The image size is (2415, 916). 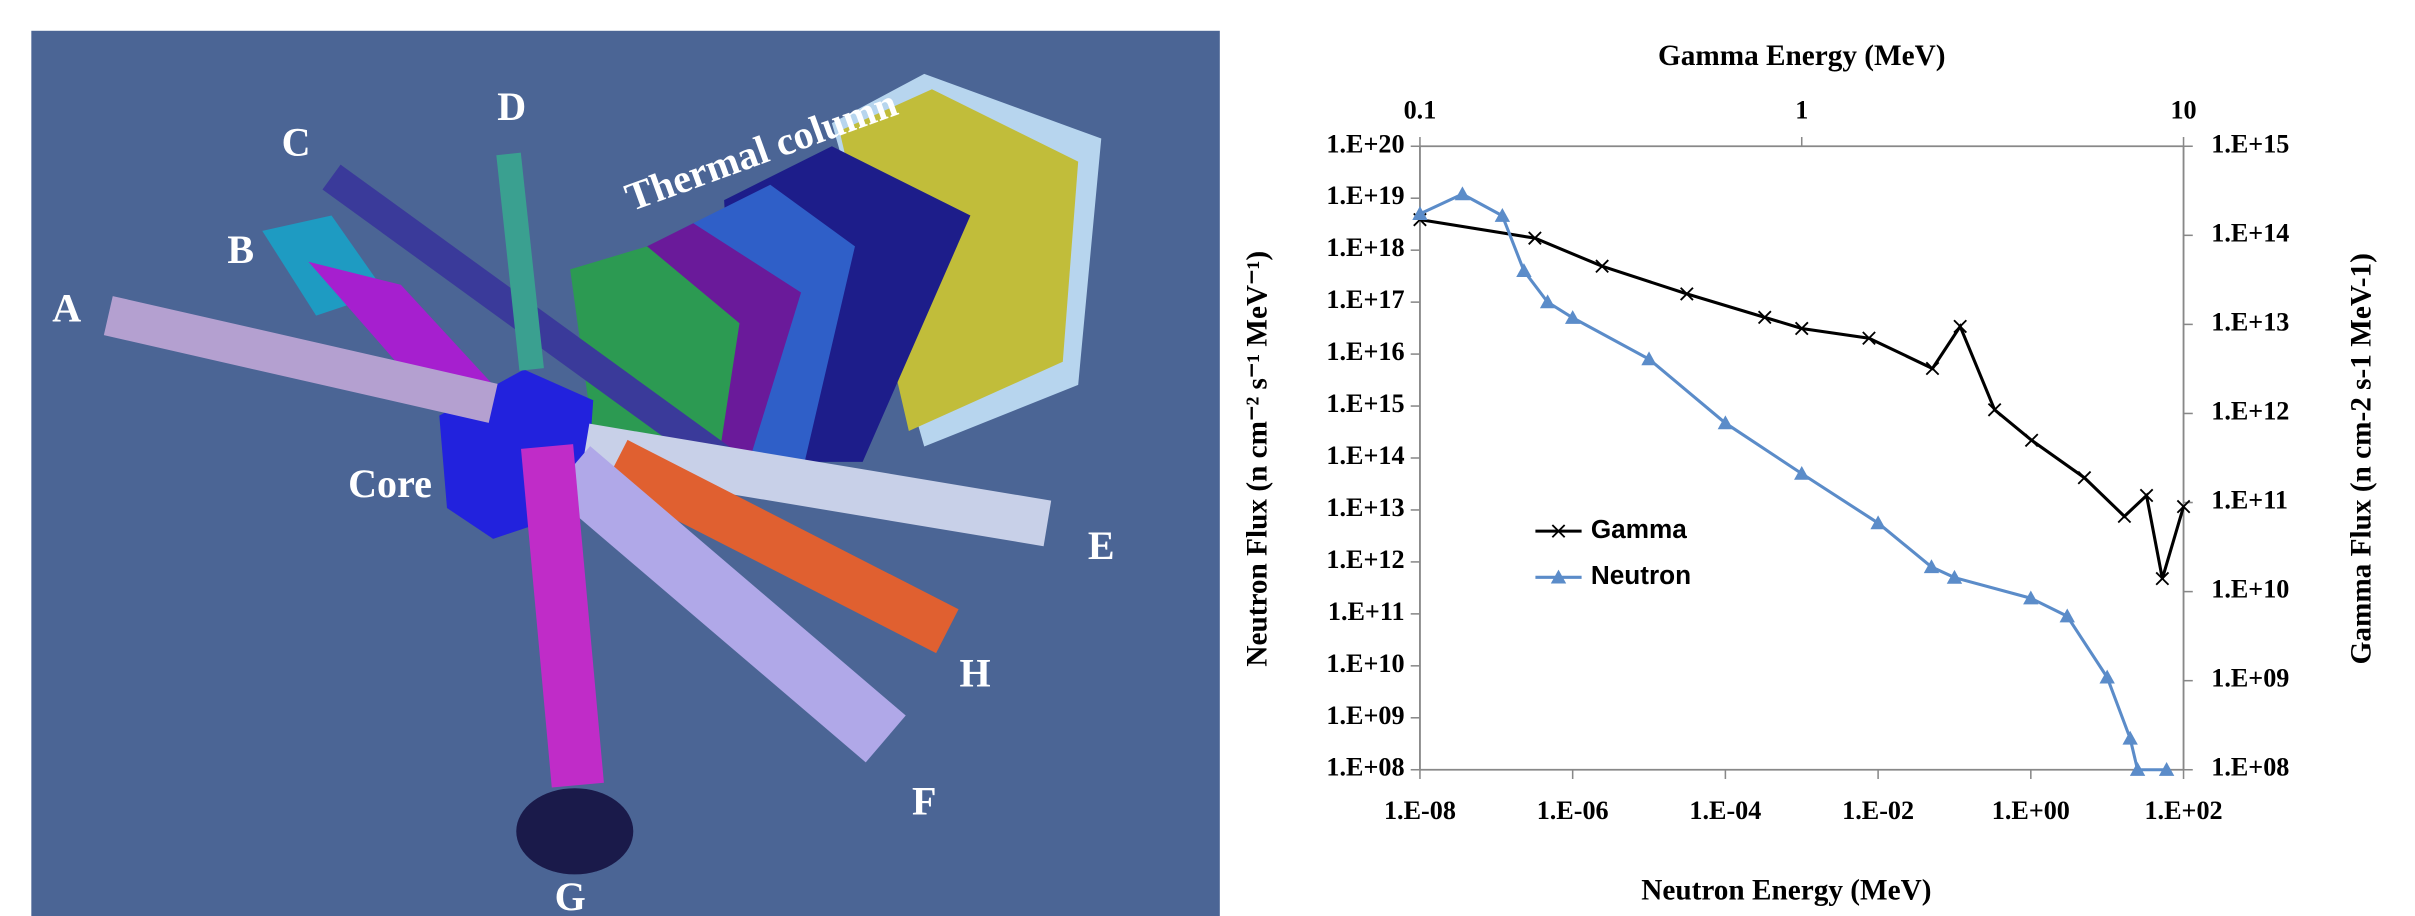 What do you see at coordinates (1802, 56) in the screenshot?
I see `x2-title: Gamma Energy (MeV)` at bounding box center [1802, 56].